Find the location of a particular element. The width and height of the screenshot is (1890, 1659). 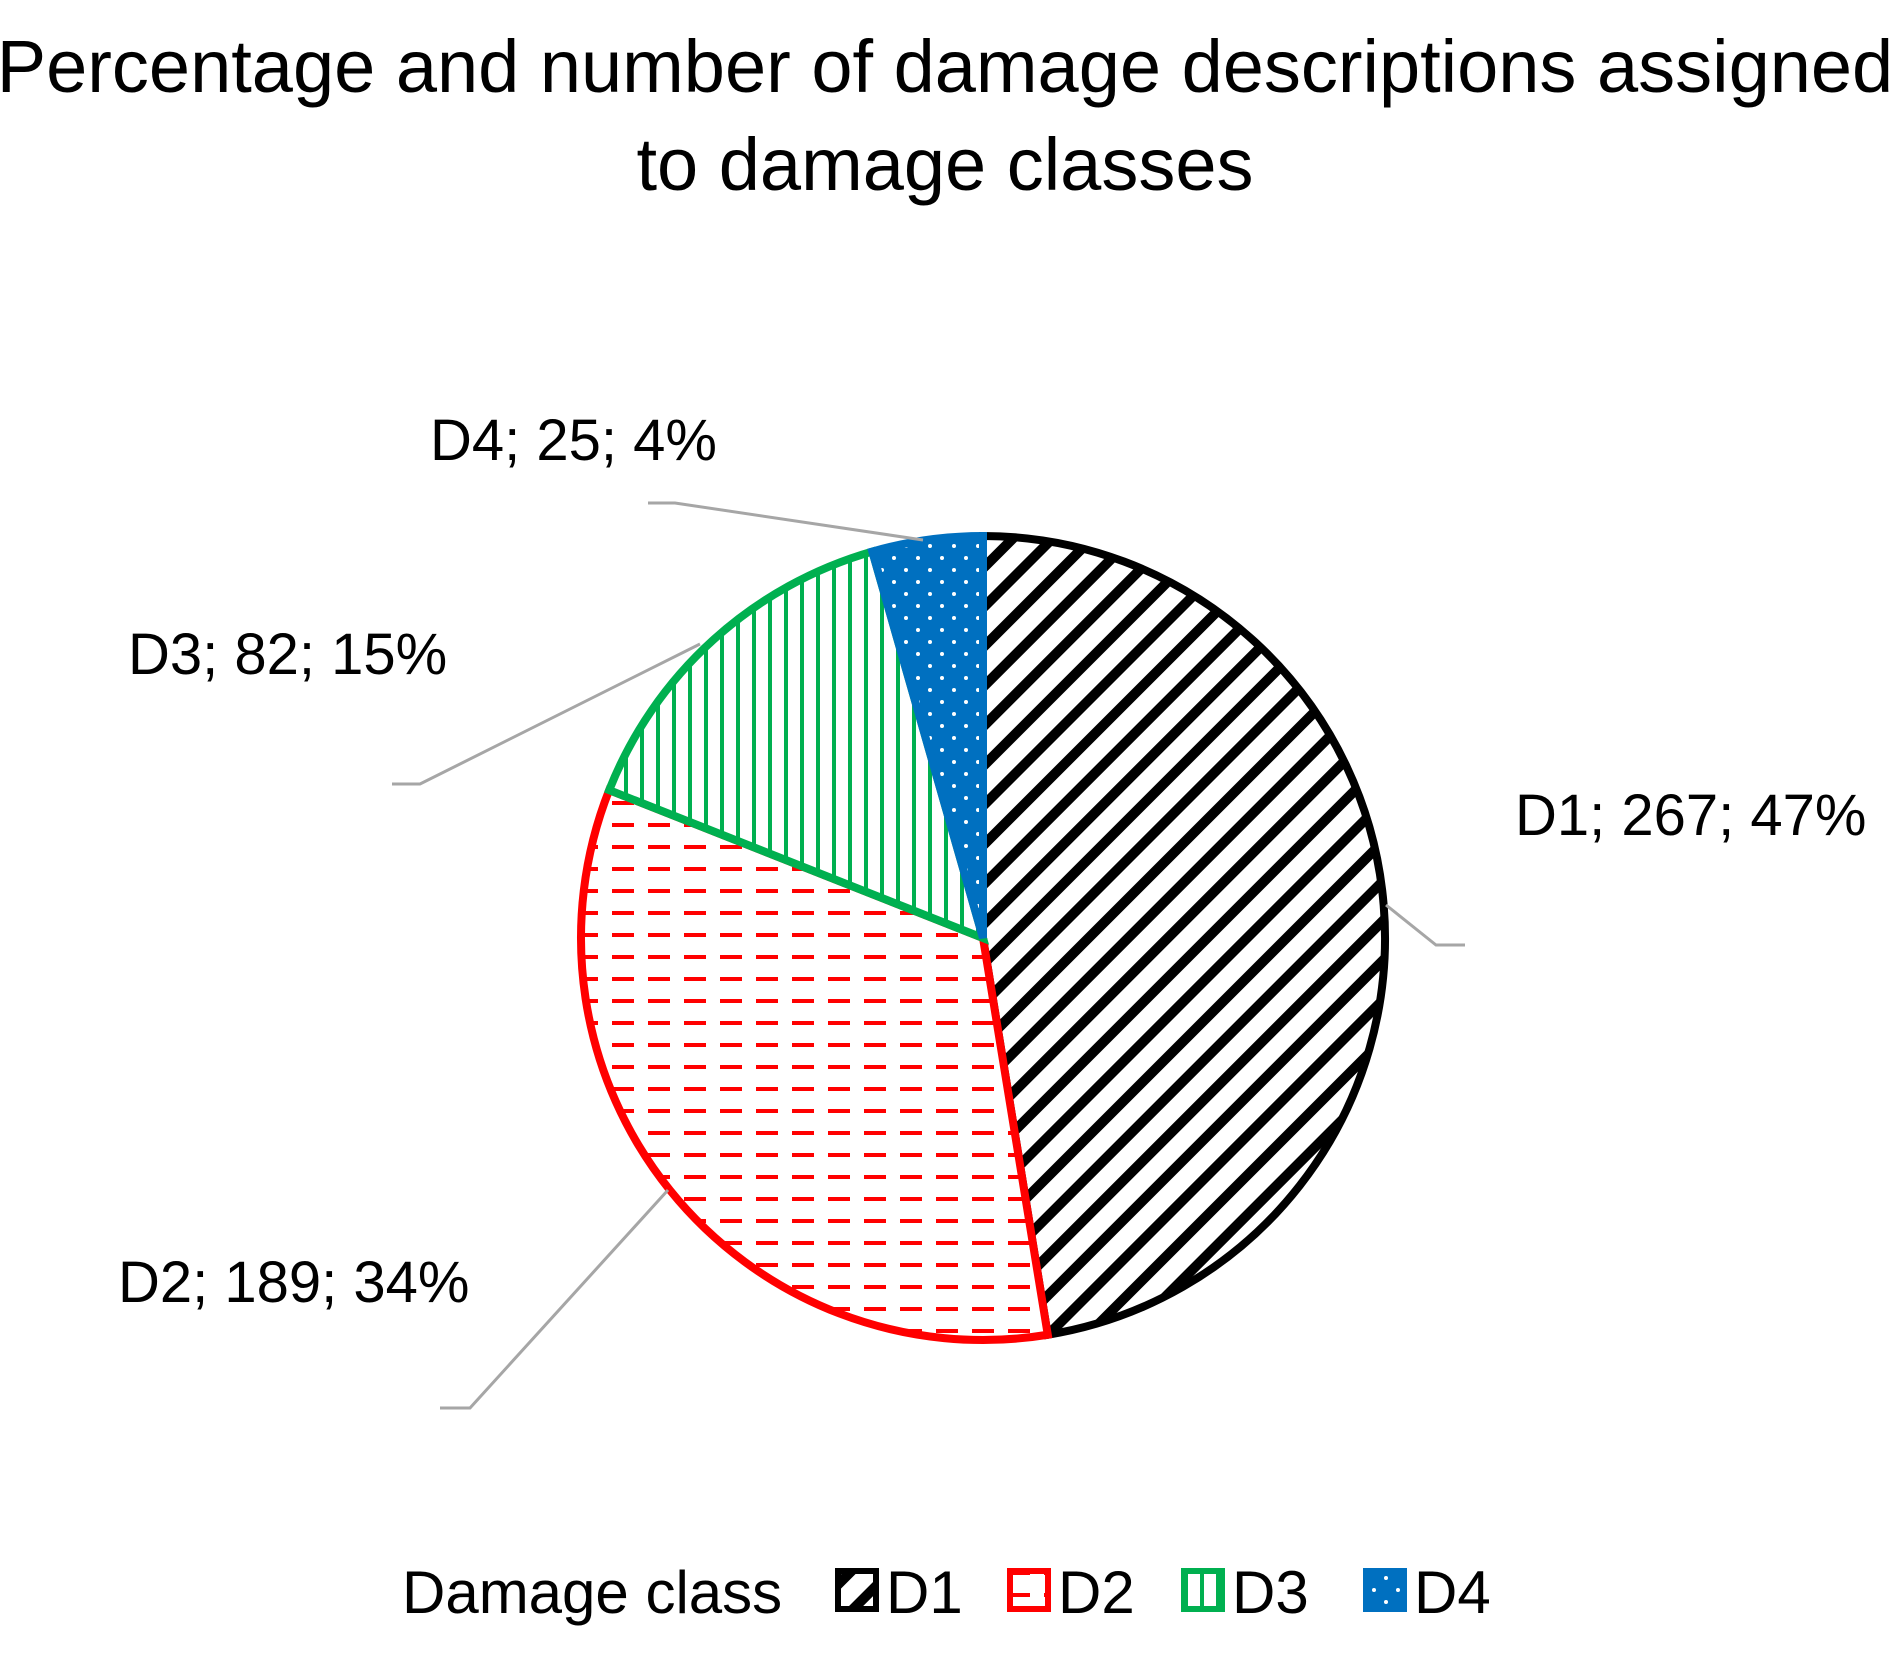

data-label-d1: D1; 267; 47% is located at coordinates (1690, 815).